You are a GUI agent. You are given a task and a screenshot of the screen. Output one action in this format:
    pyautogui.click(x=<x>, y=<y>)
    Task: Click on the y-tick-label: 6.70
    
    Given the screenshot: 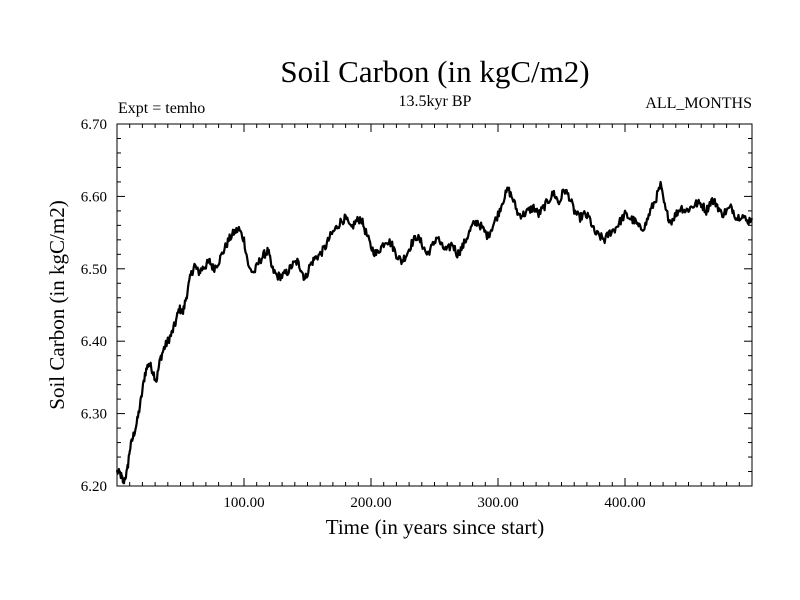 What is the action you would take?
    pyautogui.click(x=94, y=125)
    